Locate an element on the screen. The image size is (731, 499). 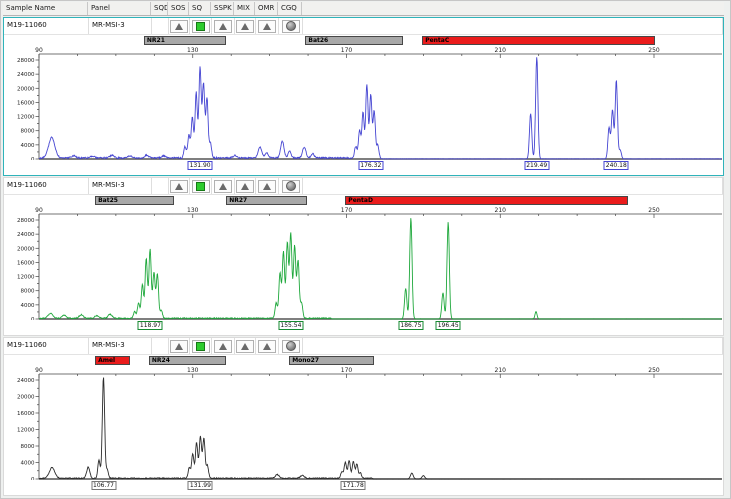
marker-amel: Amel is located at coordinates (113, 360).